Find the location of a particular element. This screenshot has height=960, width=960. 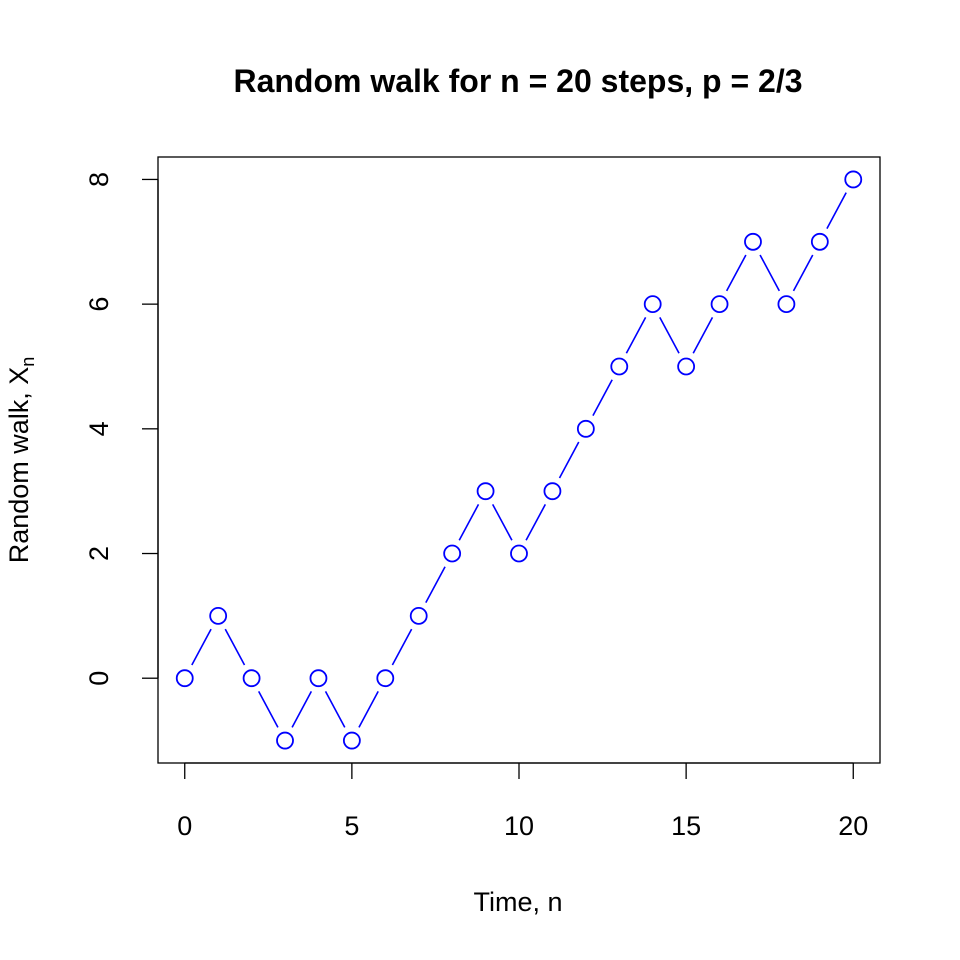

x-tick-label: 0 is located at coordinates (184, 826).